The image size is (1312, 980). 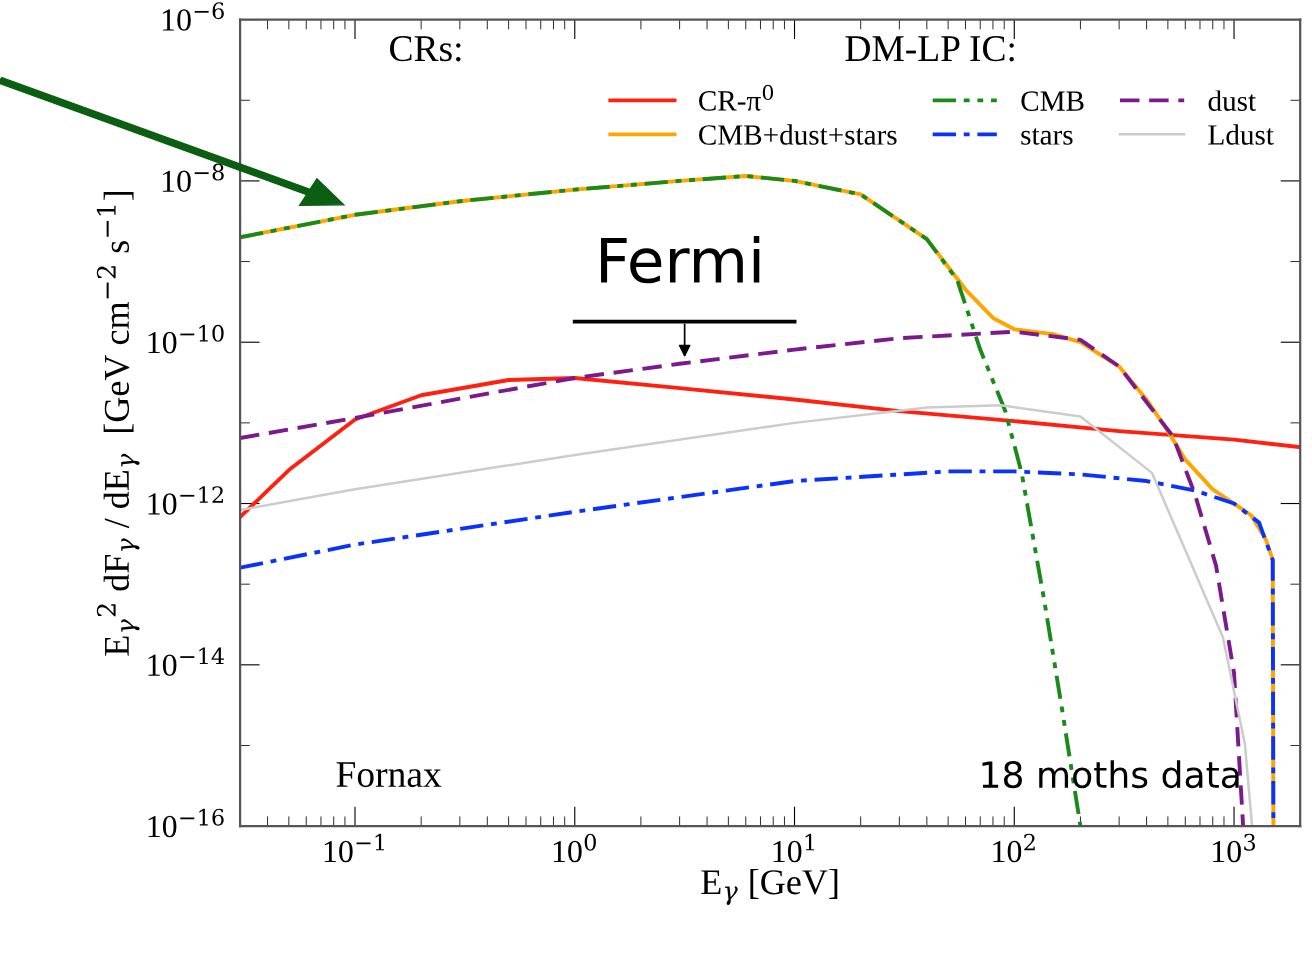 I want to click on text: E$_{γ}$$^{2}$ dF$_{γ}$ / dE$_{γ}$ [GeV cm$^{−2}$ s$^{−1}$], so click(x=118, y=423).